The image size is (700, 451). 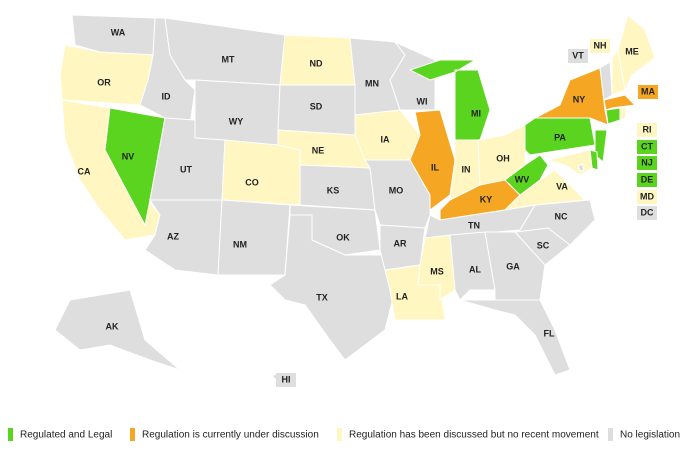 I want to click on state-label: MD, so click(x=647, y=196).